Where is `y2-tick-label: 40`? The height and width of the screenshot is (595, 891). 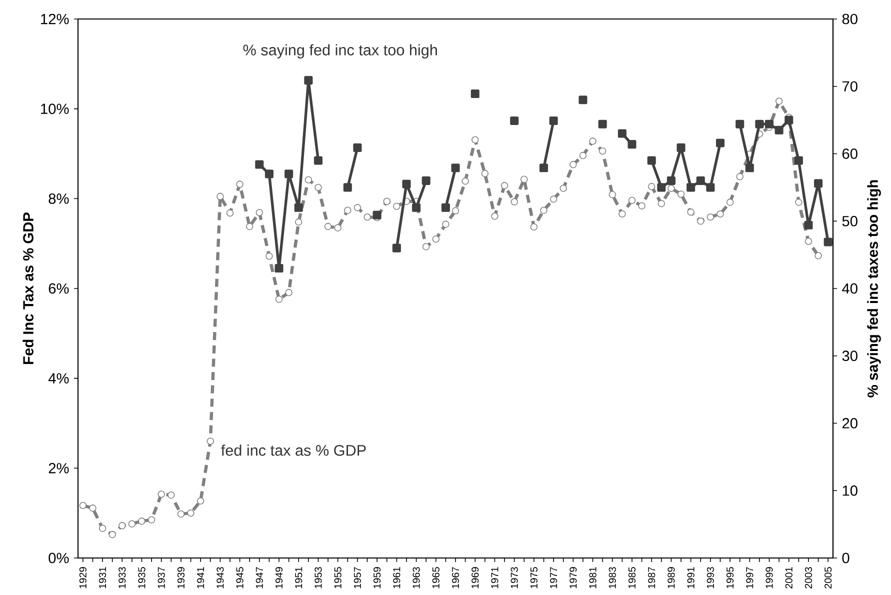
y2-tick-label: 40 is located at coordinates (850, 288).